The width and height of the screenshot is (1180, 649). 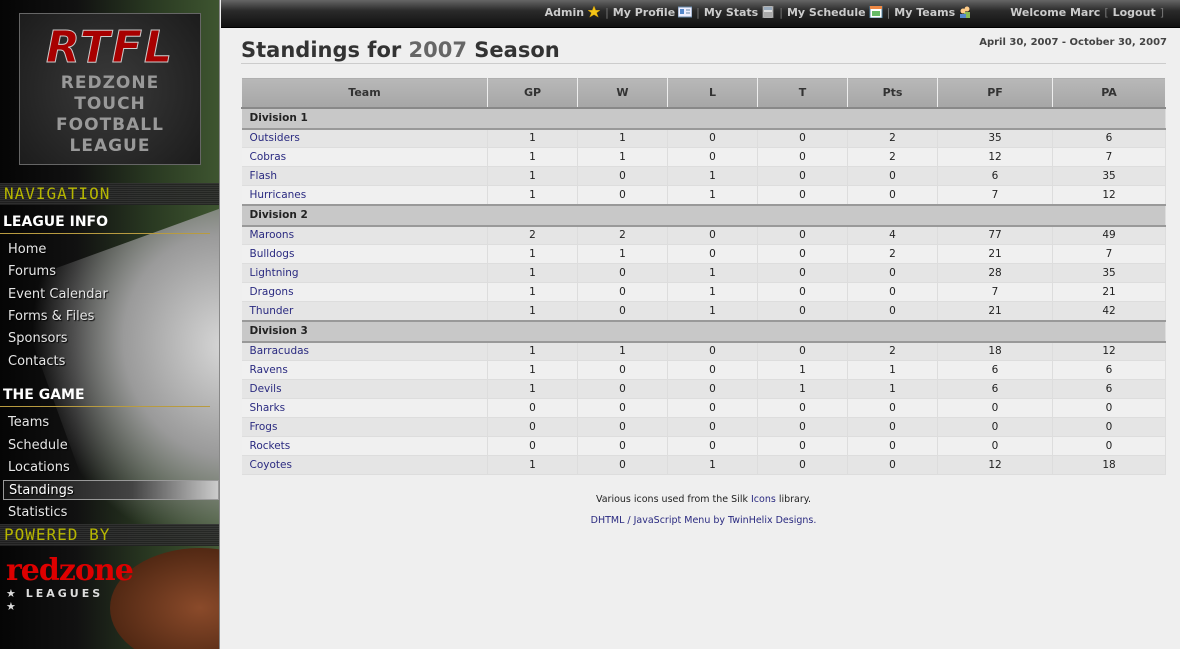 What do you see at coordinates (364, 292) in the screenshot?
I see `team-link: Dragons` at bounding box center [364, 292].